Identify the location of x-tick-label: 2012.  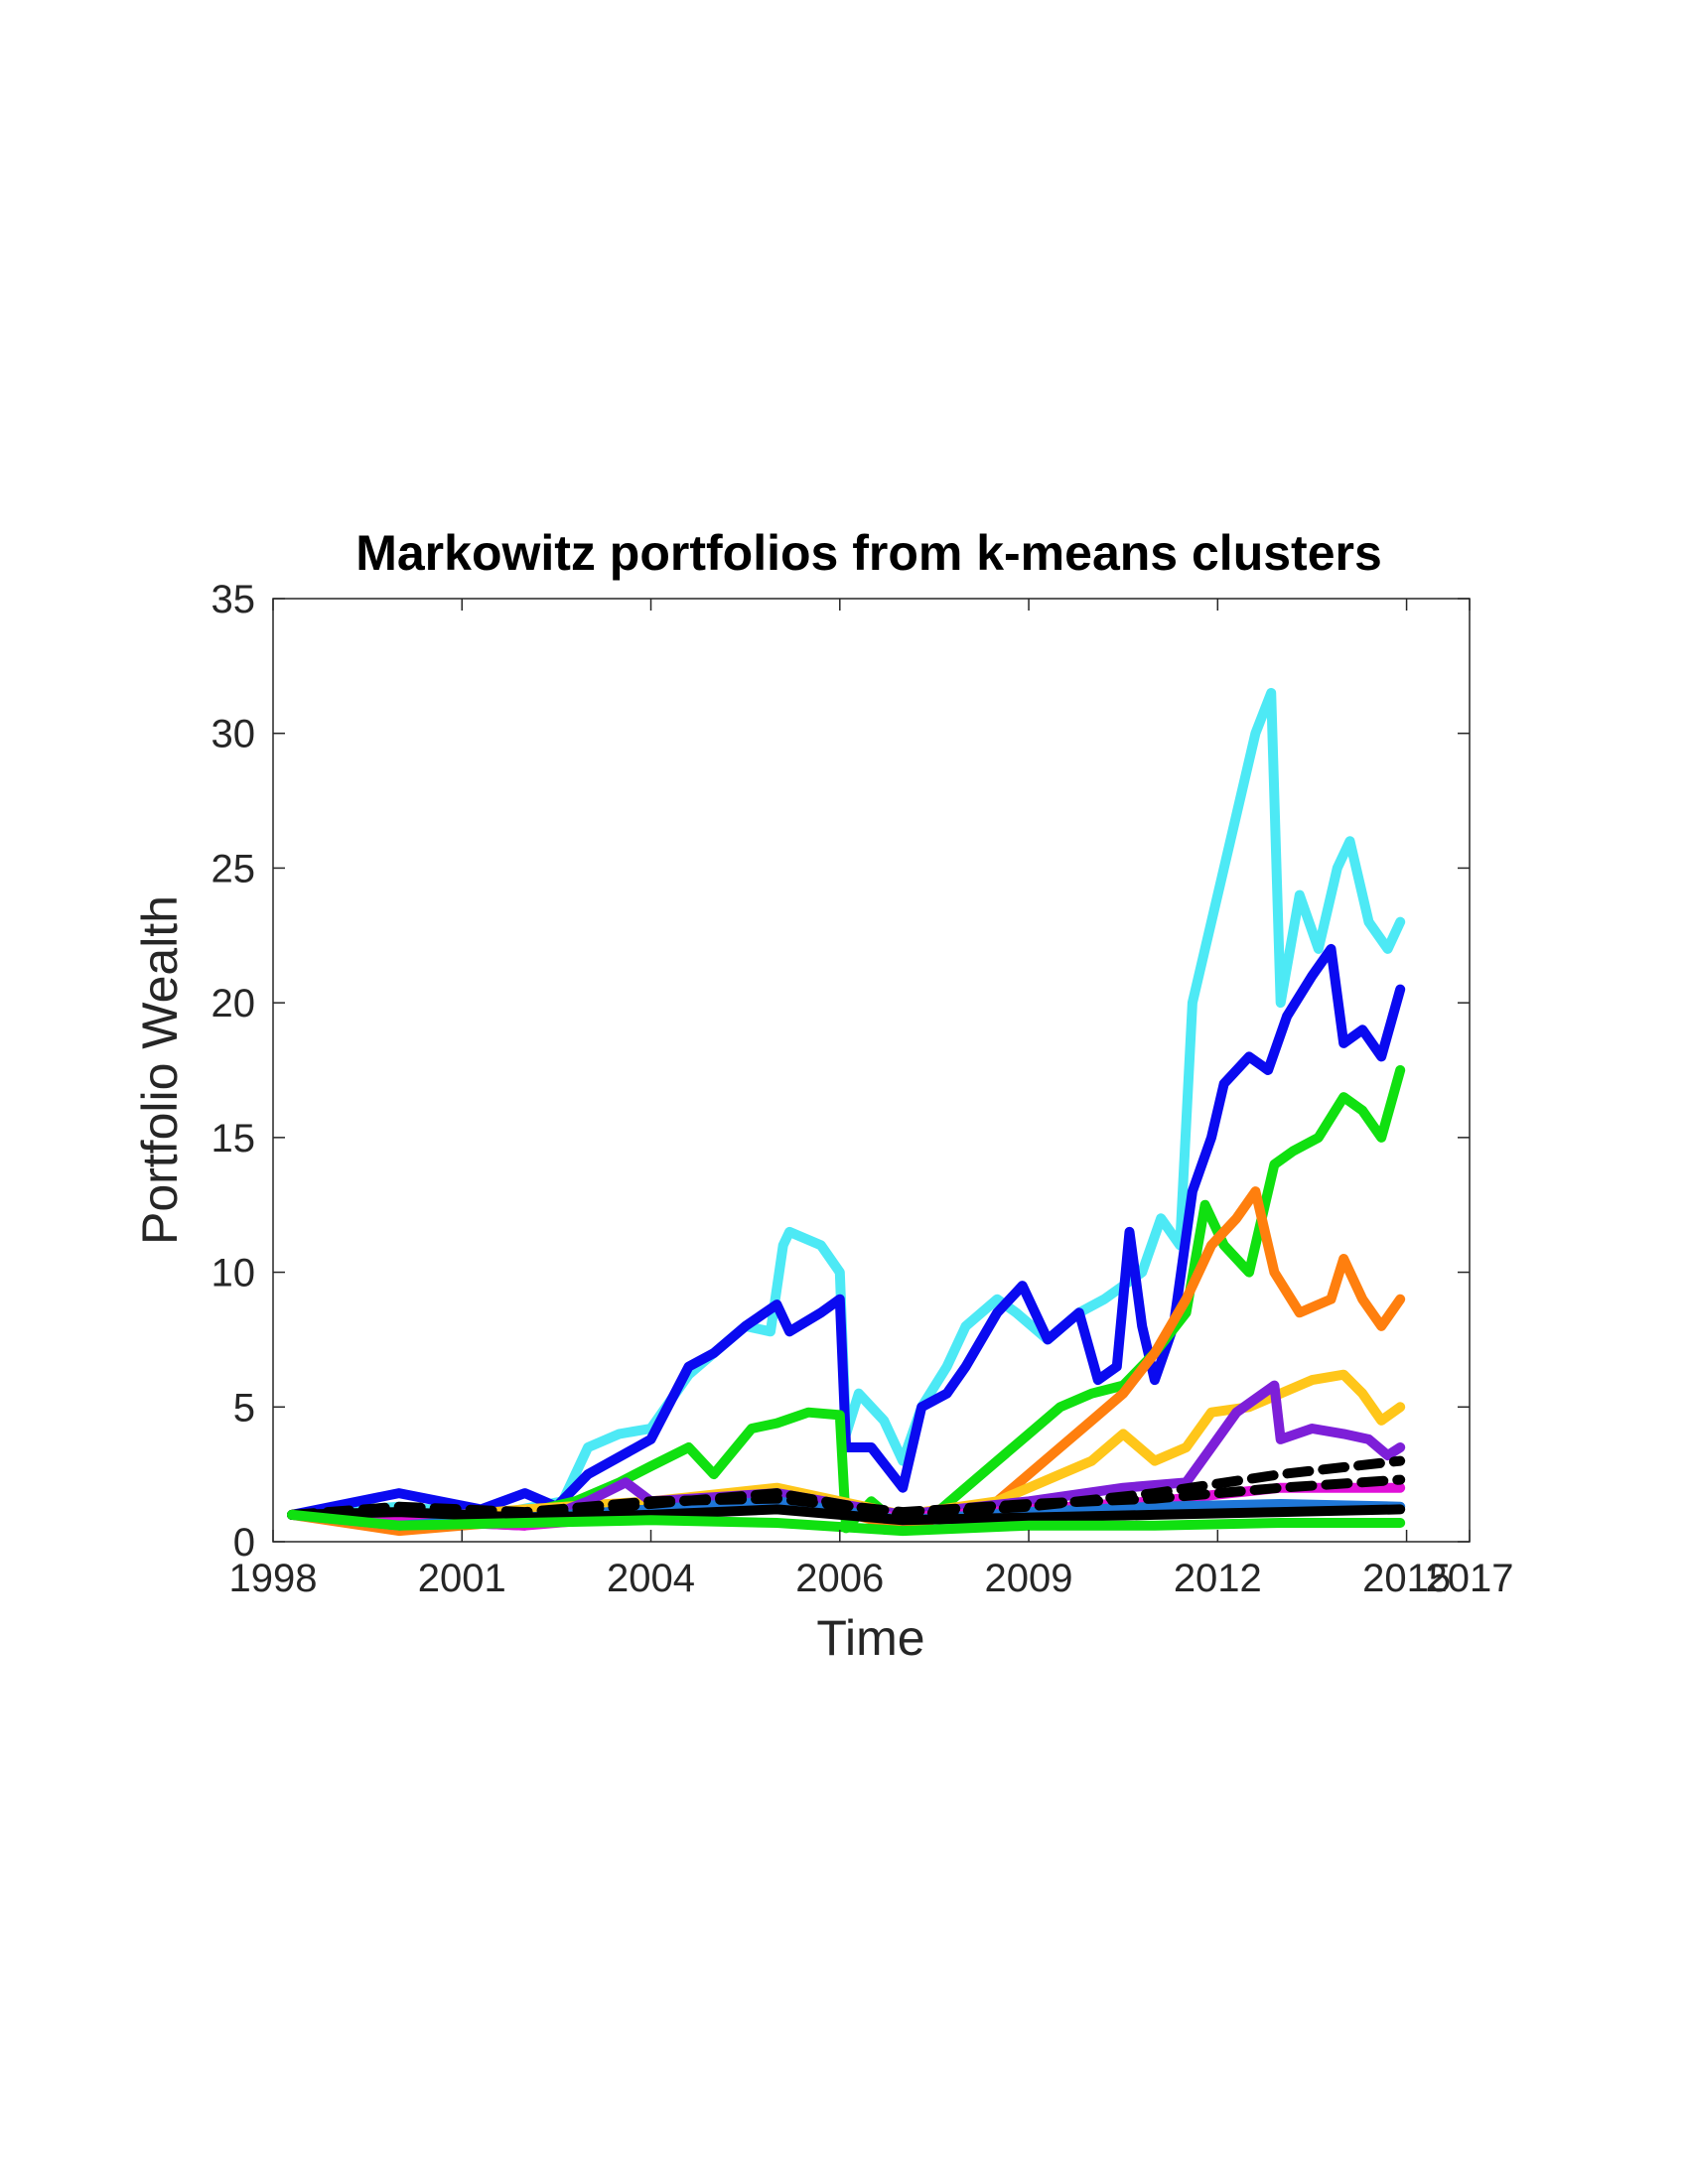
(1218, 1578).